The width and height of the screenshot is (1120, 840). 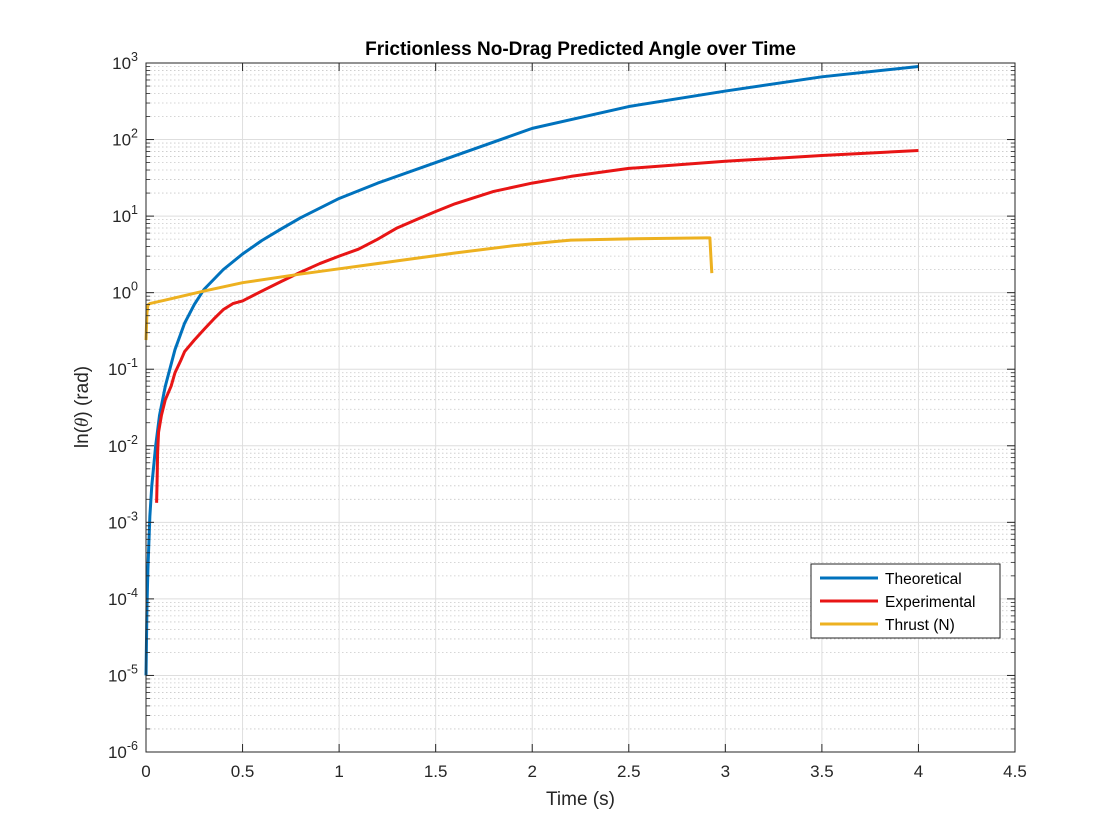 What do you see at coordinates (531, 771) in the screenshot?
I see `x-tick-label: 2` at bounding box center [531, 771].